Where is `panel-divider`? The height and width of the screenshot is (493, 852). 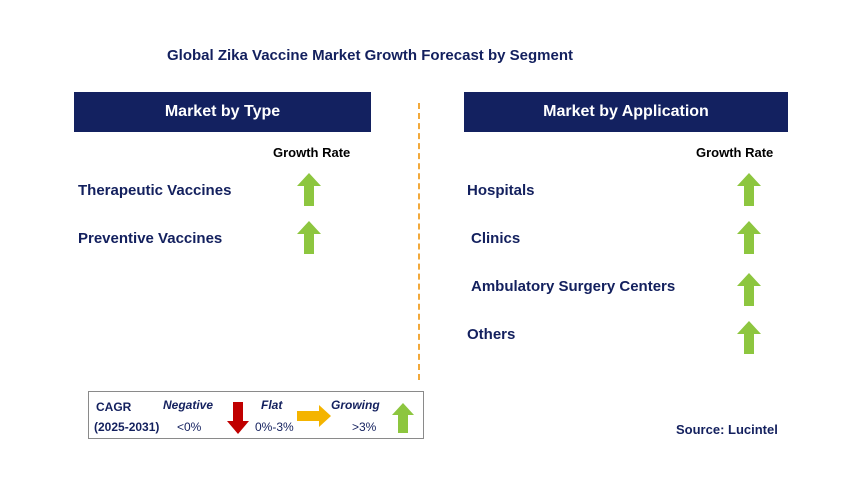 panel-divider is located at coordinates (419, 241).